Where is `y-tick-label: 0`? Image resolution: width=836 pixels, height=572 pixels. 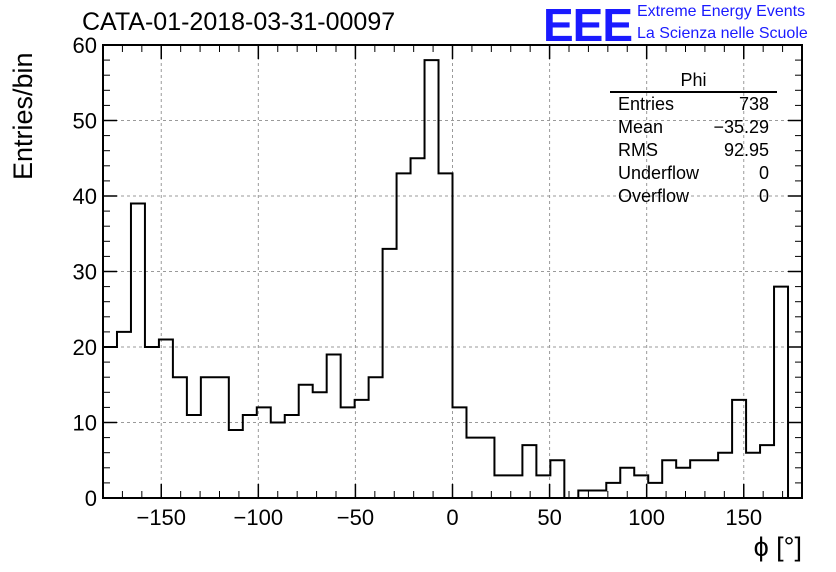 y-tick-label: 0 is located at coordinates (91, 498).